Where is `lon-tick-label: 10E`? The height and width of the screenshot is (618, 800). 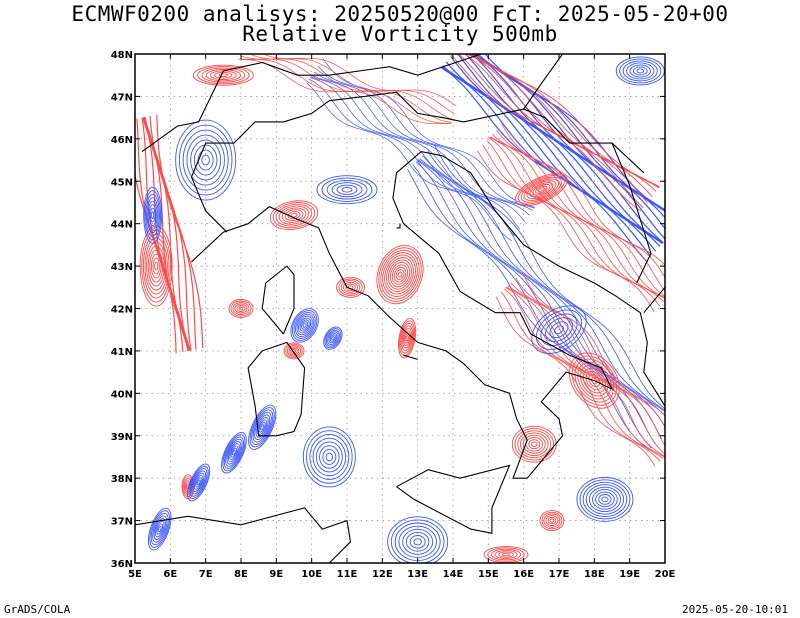
lon-tick-label: 10E is located at coordinates (311, 574).